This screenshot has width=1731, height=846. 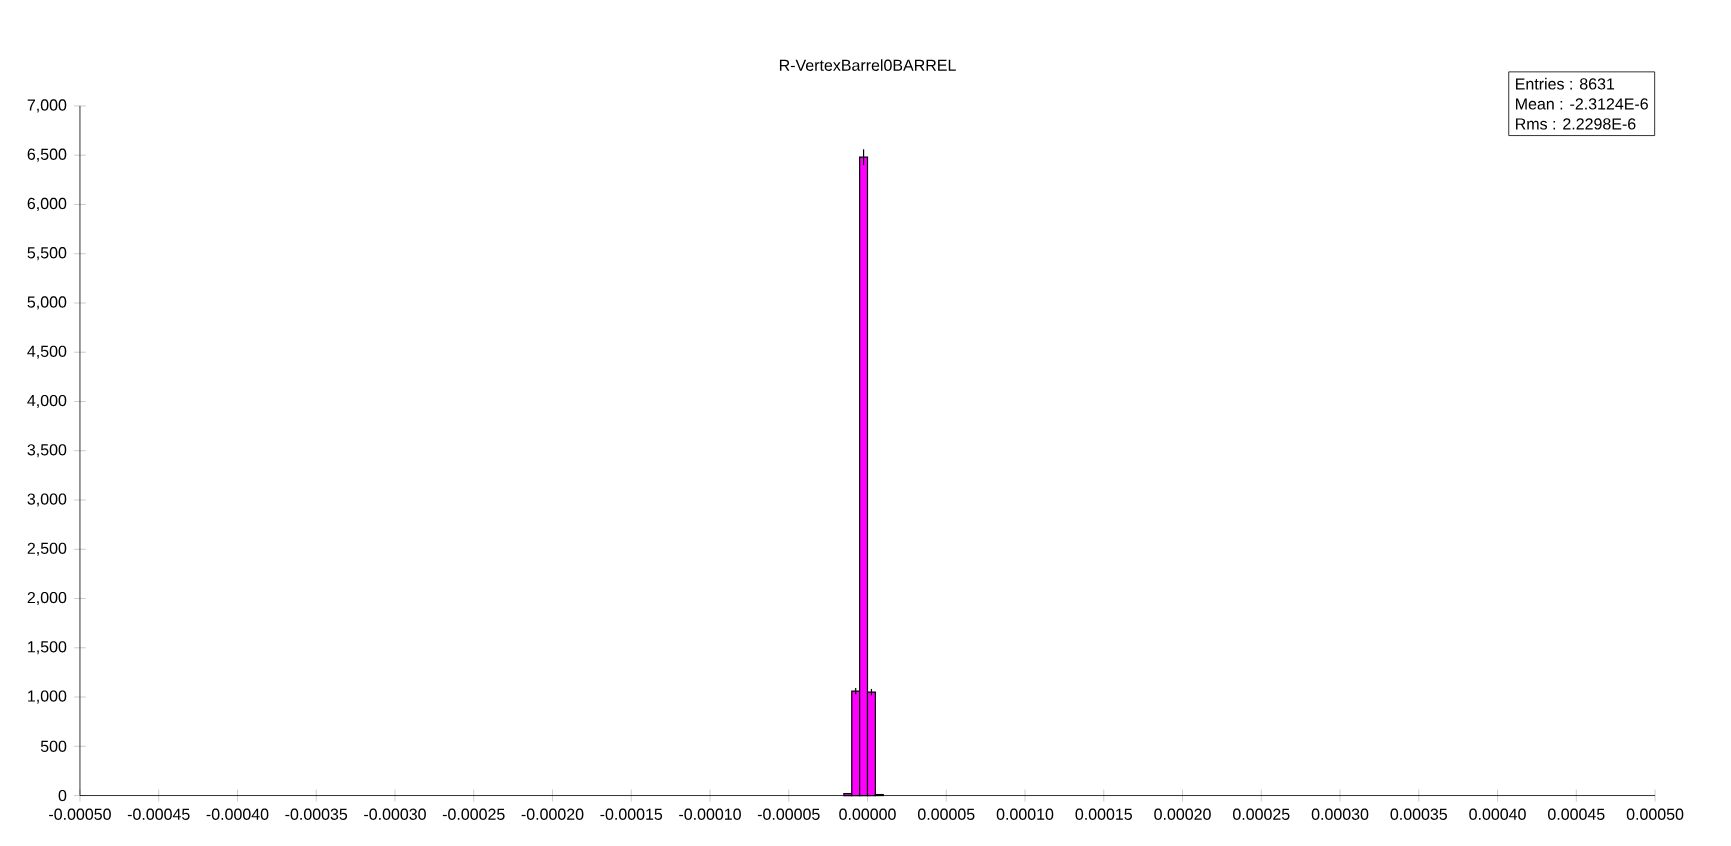 I want to click on x-tick-label: 0.00025, so click(x=1261, y=814).